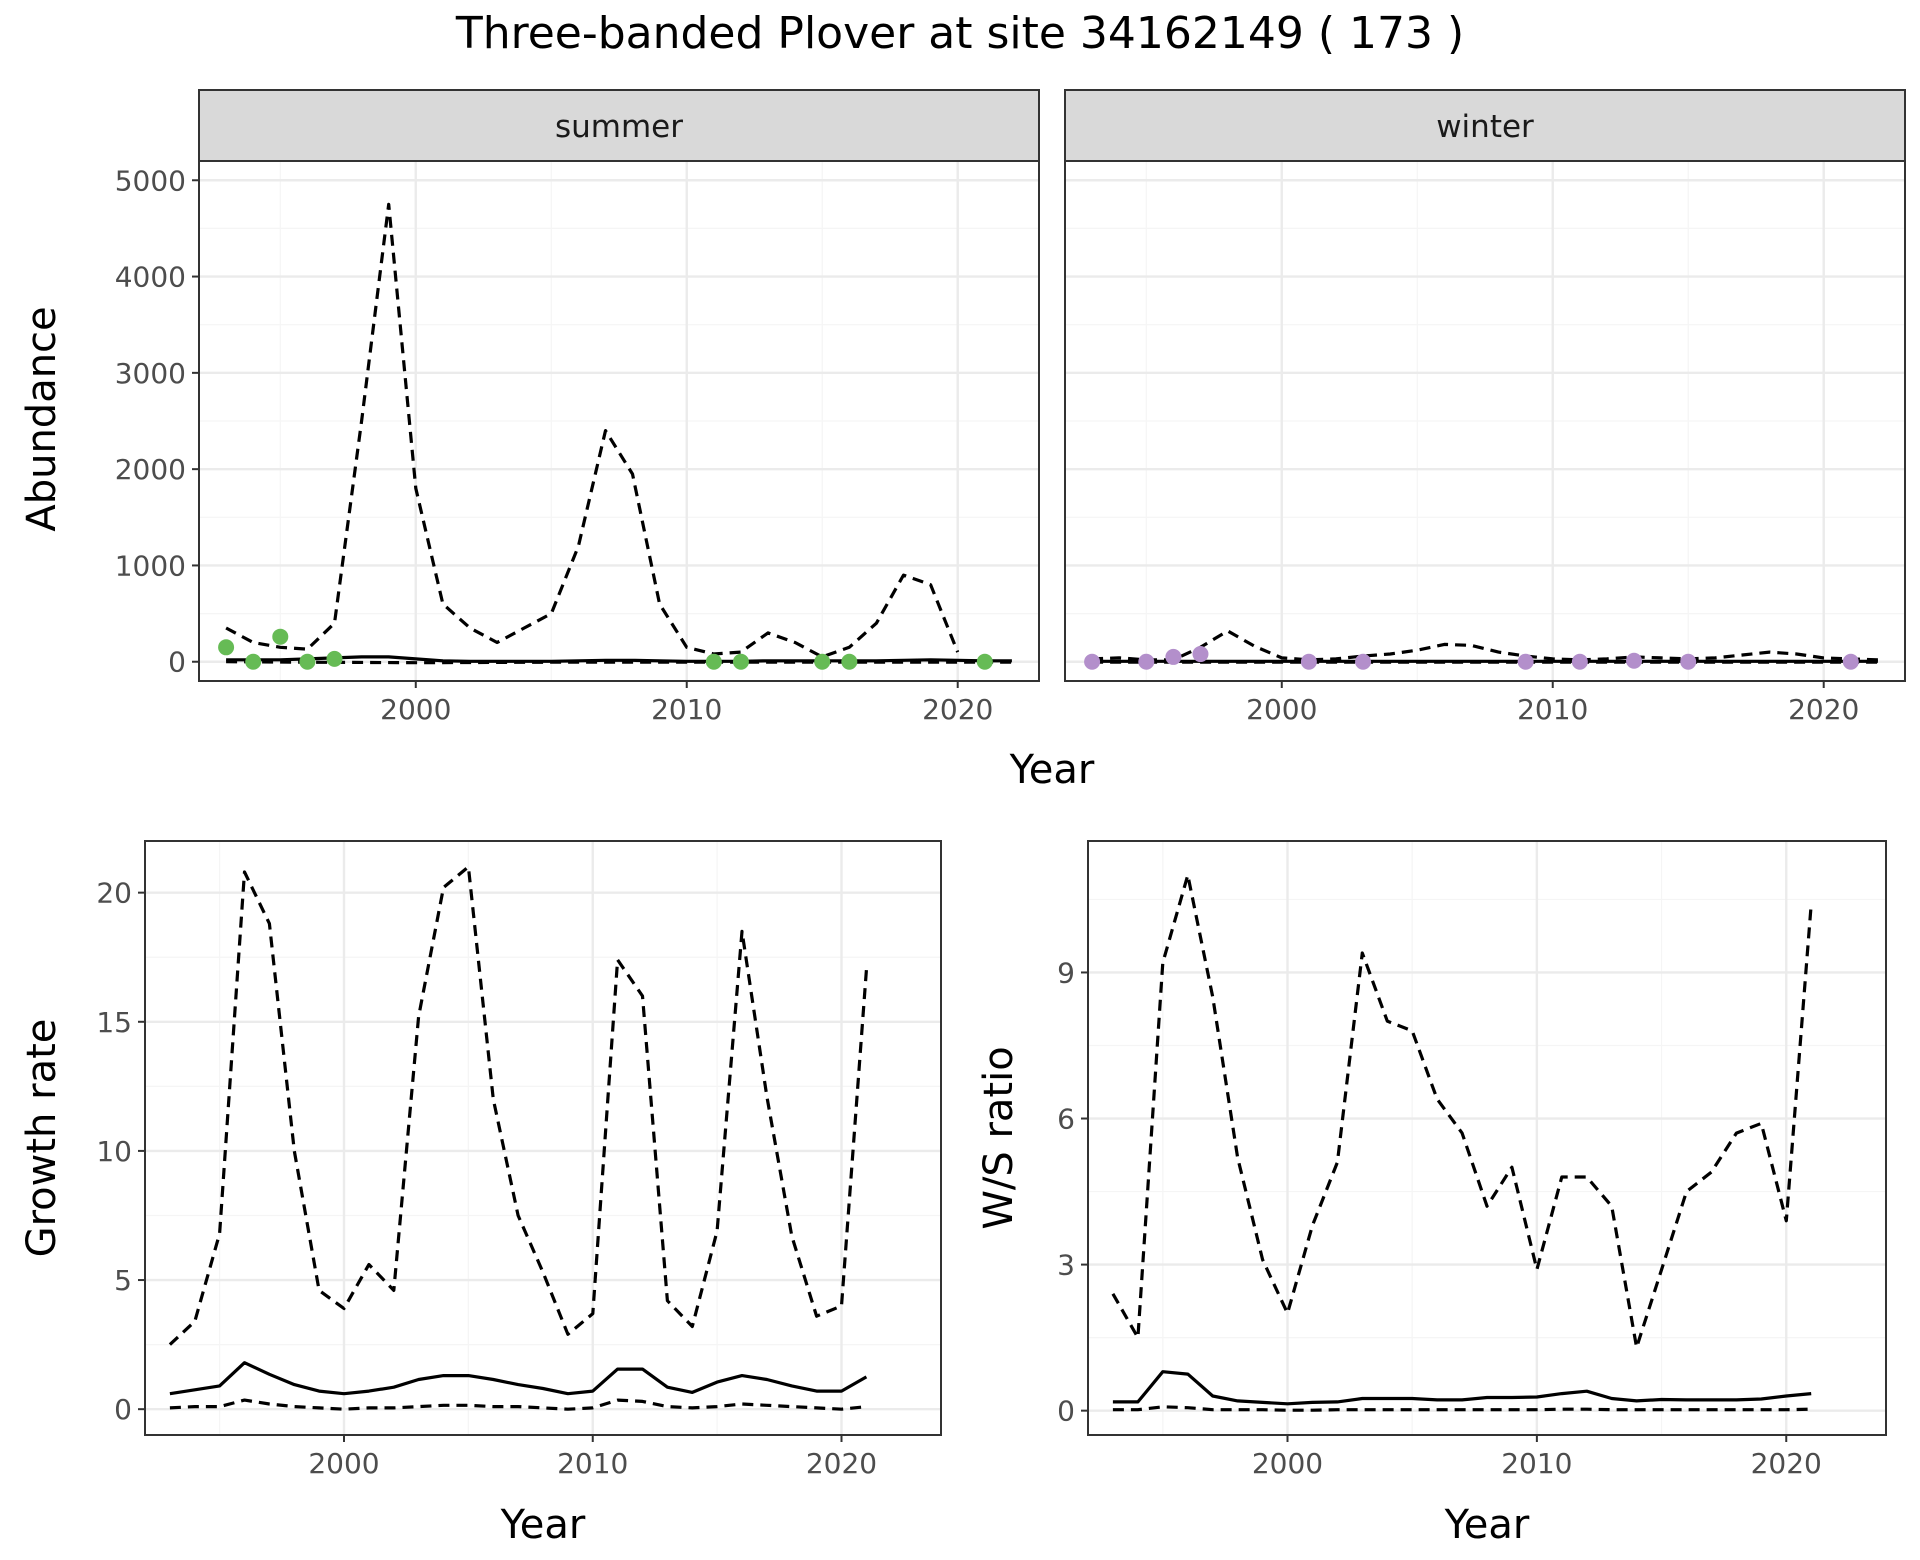  I want to click on ratio-y-tick-label: 6, so click(1066, 1119).